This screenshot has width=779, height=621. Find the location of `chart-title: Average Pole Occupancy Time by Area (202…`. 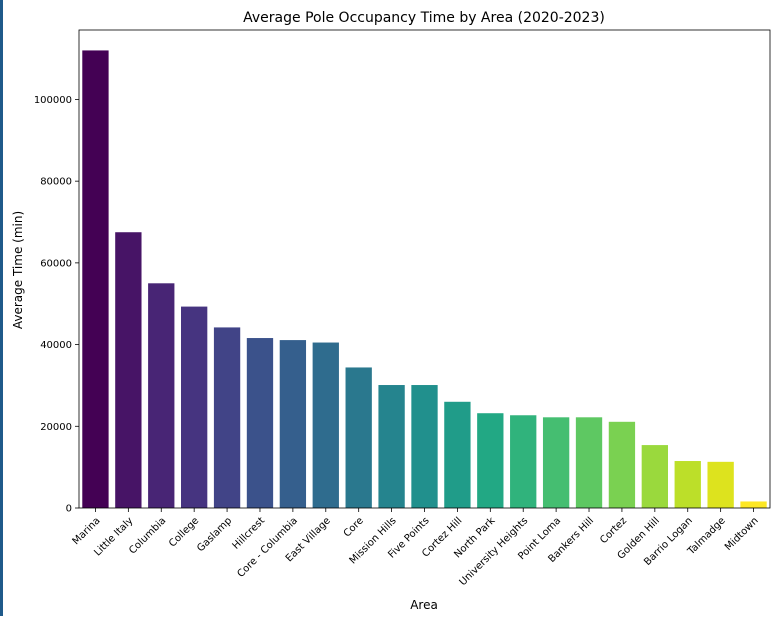

chart-title: Average Pole Occupancy Time by Area (202… is located at coordinates (424, 18).